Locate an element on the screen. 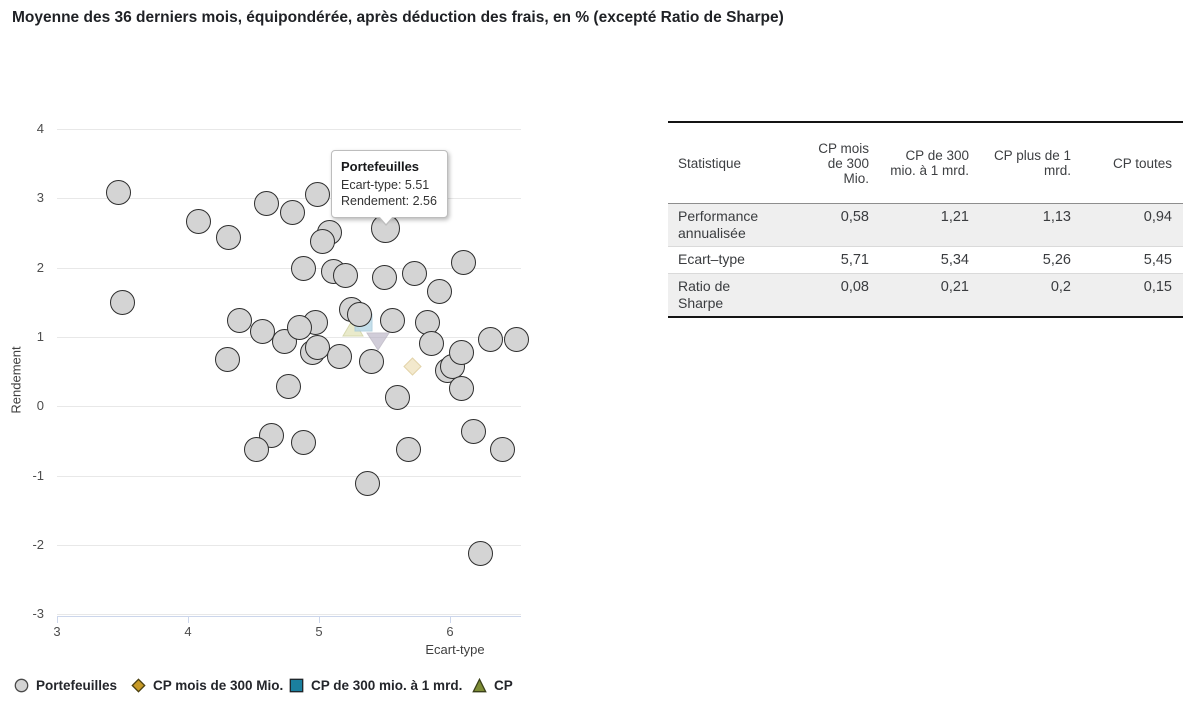  table-row: Ratio de Sharpe 0,08 0,21 0,2 0,15 is located at coordinates (925, 295).